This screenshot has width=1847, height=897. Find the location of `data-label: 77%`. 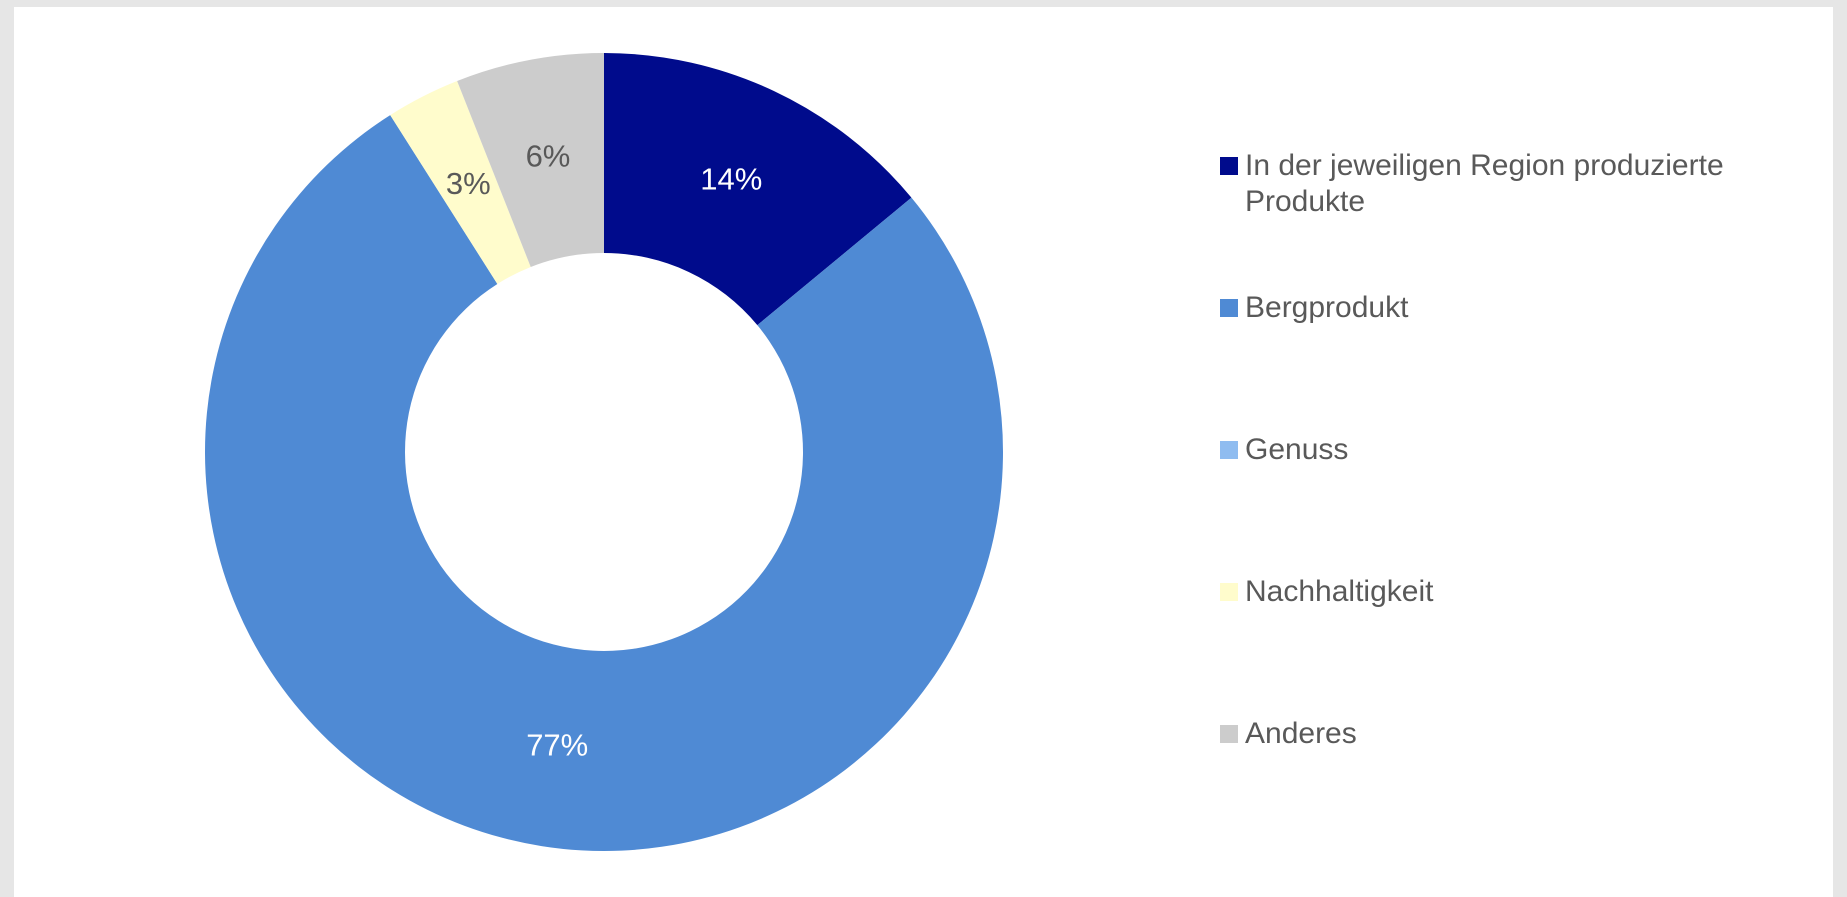

data-label: 77% is located at coordinates (557, 745).